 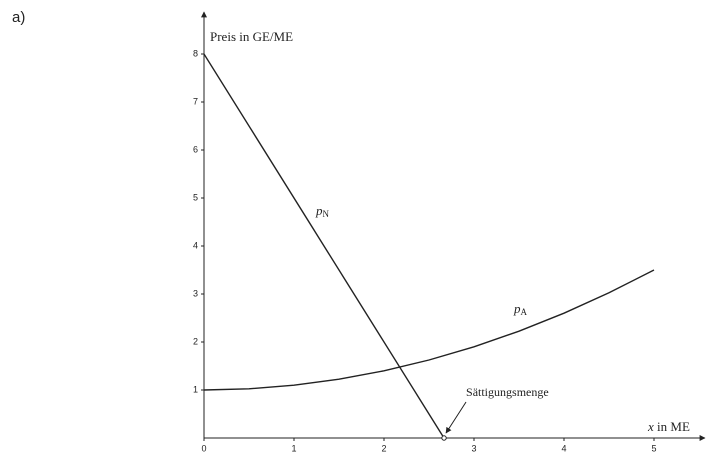 What do you see at coordinates (195, 293) in the screenshot?
I see `y-tick-label: 3` at bounding box center [195, 293].